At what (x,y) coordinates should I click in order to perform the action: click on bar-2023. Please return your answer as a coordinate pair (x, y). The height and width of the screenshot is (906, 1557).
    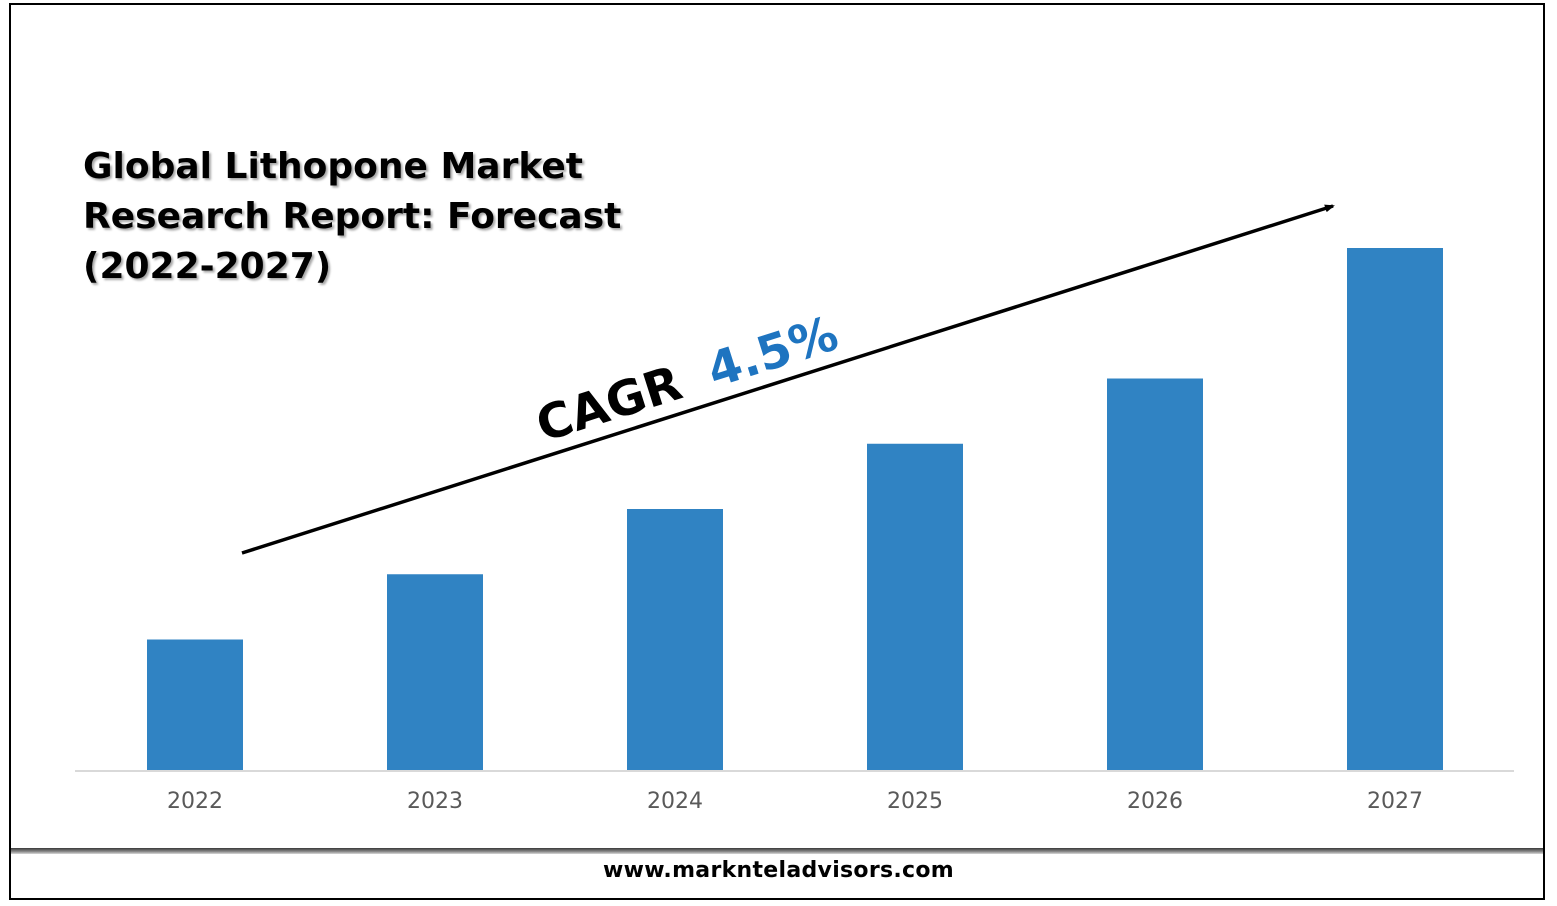
    Looking at the image, I should click on (435, 672).